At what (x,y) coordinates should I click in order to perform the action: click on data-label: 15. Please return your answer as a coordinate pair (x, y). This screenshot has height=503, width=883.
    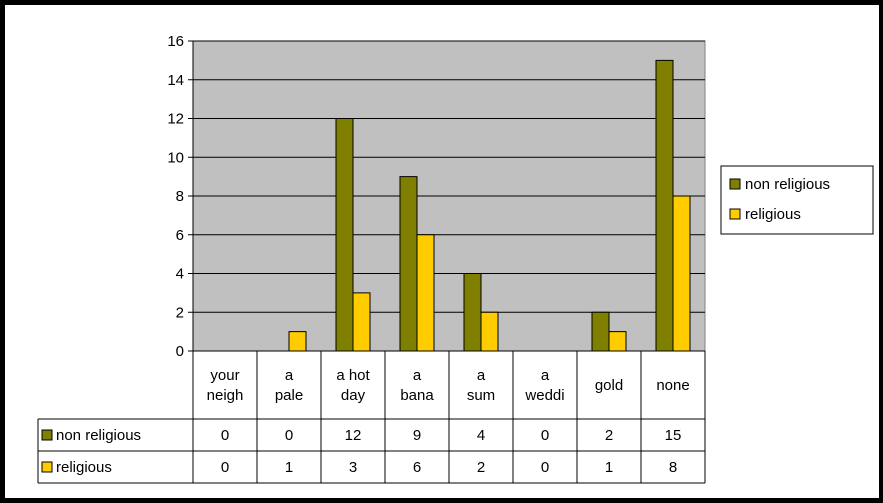
    Looking at the image, I should click on (673, 435).